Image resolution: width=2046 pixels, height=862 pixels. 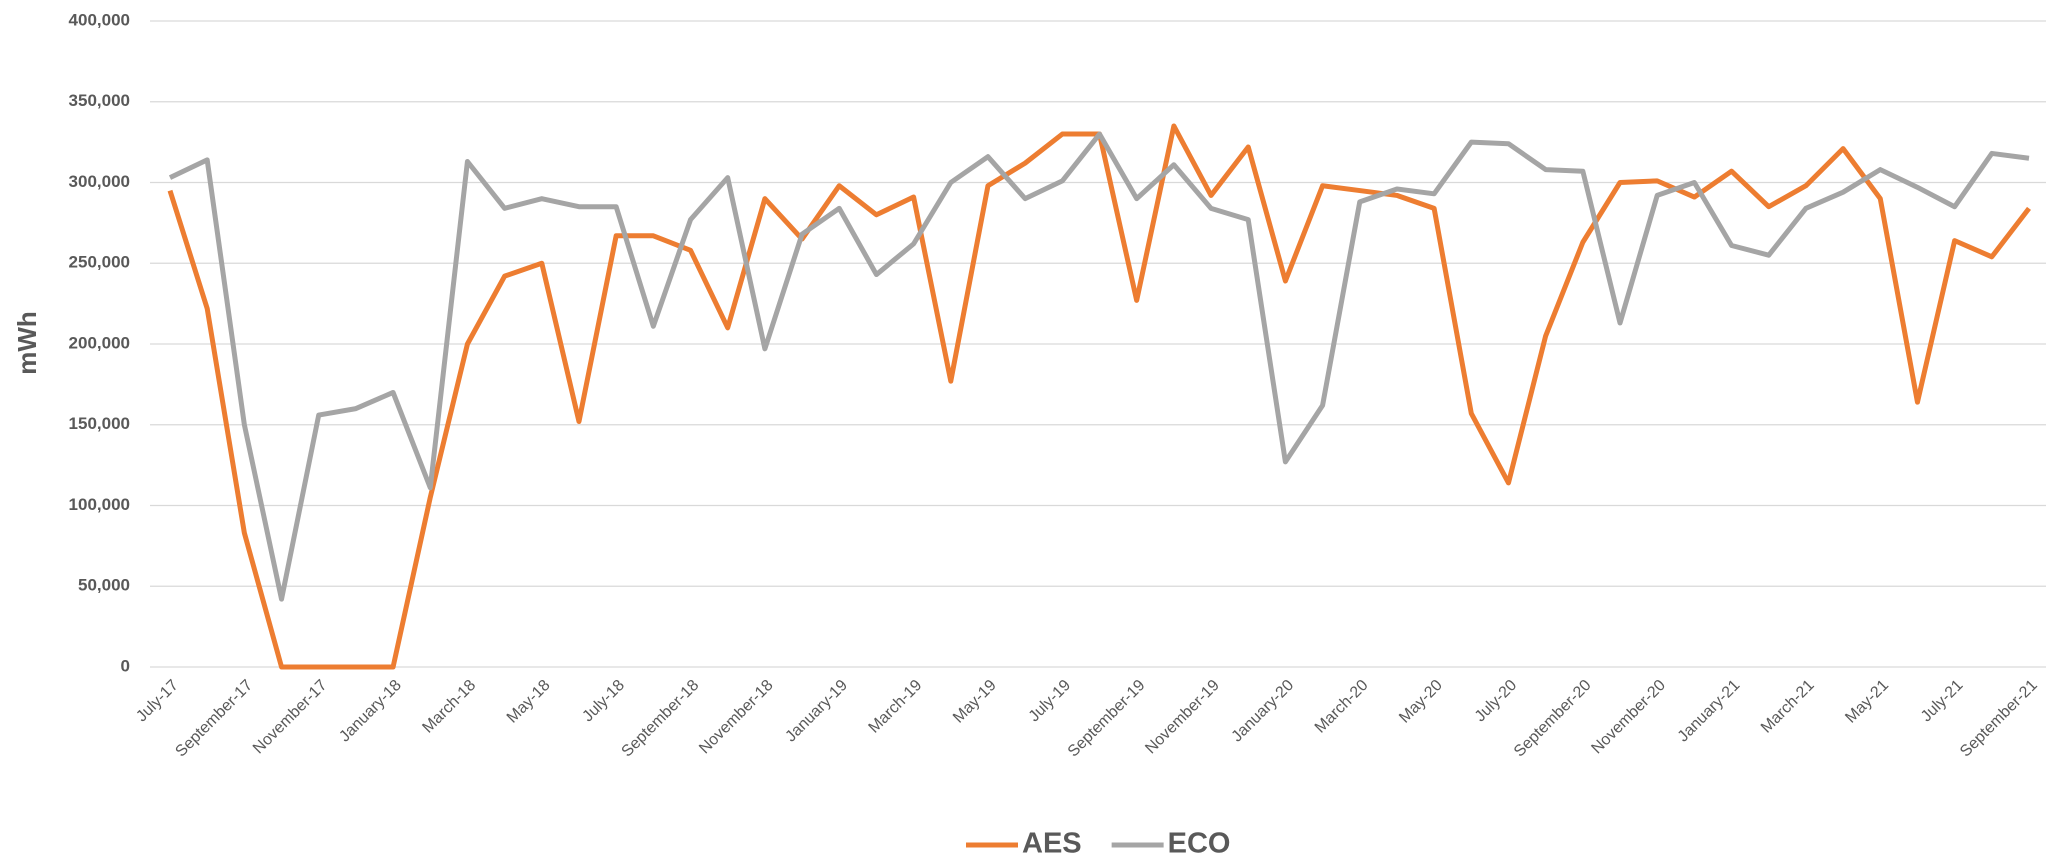 I want to click on x-tick-label: July-20, so click(x=1496, y=701).